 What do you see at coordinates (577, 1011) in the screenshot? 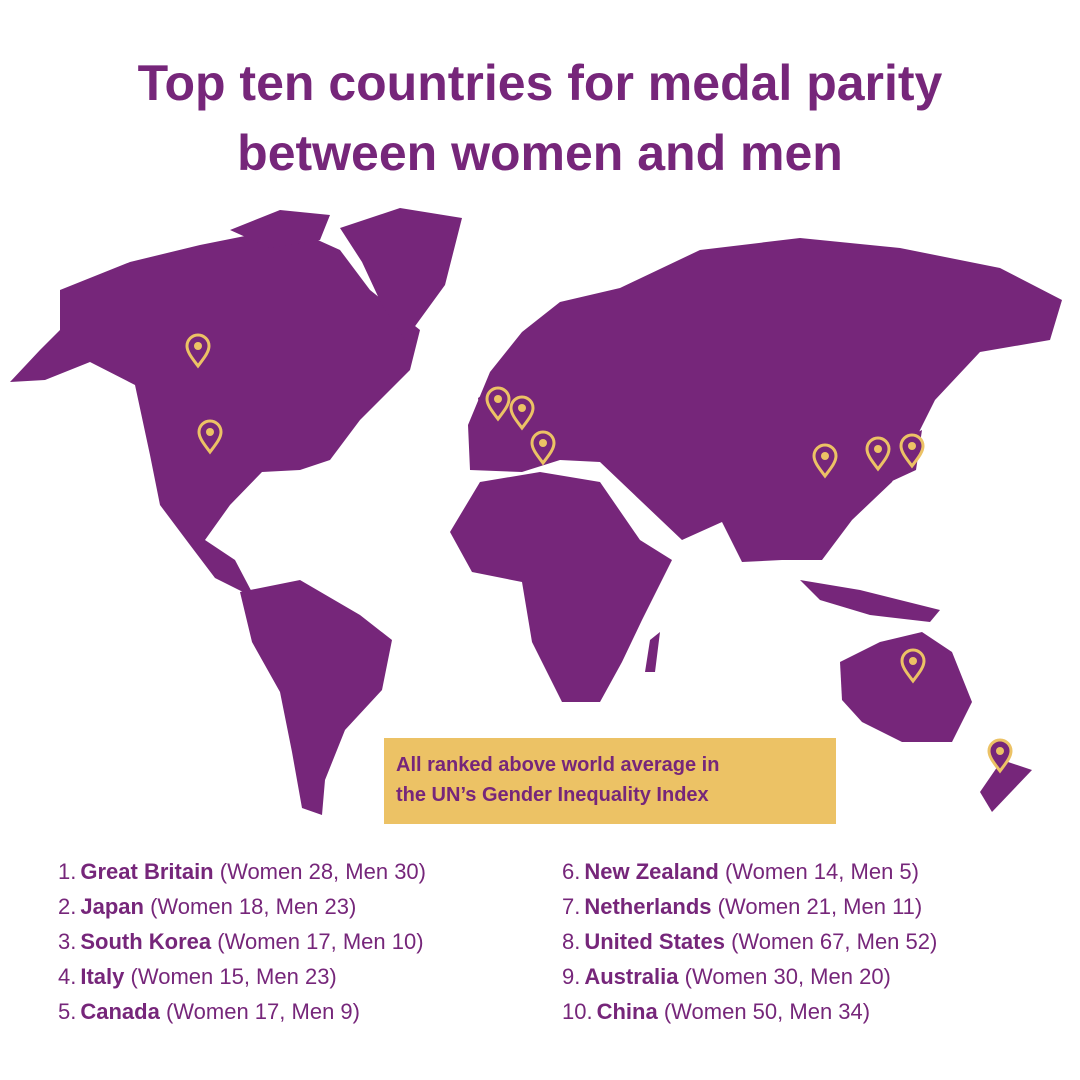
I see `rank: 10.` at bounding box center [577, 1011].